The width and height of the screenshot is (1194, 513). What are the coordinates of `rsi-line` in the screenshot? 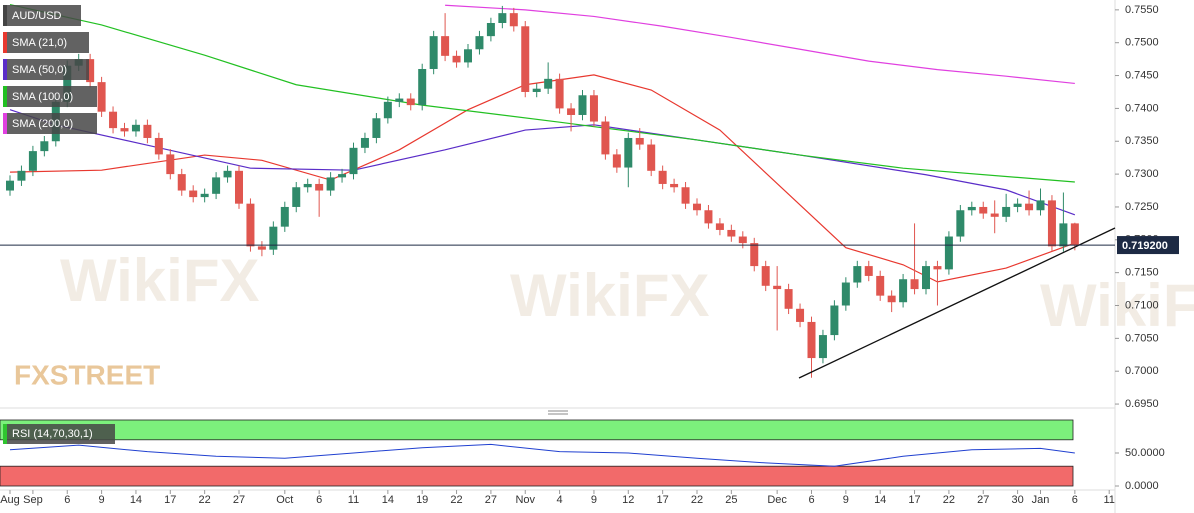 It's located at (542, 455).